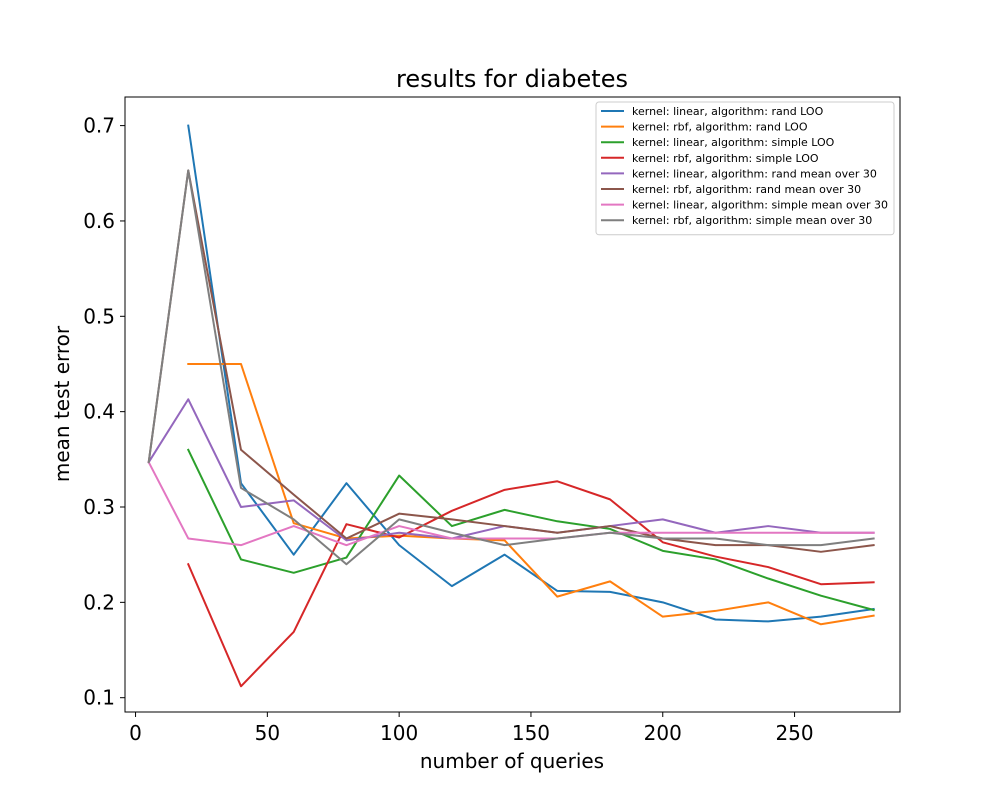 Image resolution: width=1000 pixels, height=805 pixels. What do you see at coordinates (531, 733) in the screenshot?
I see `x-tick-label: 150` at bounding box center [531, 733].